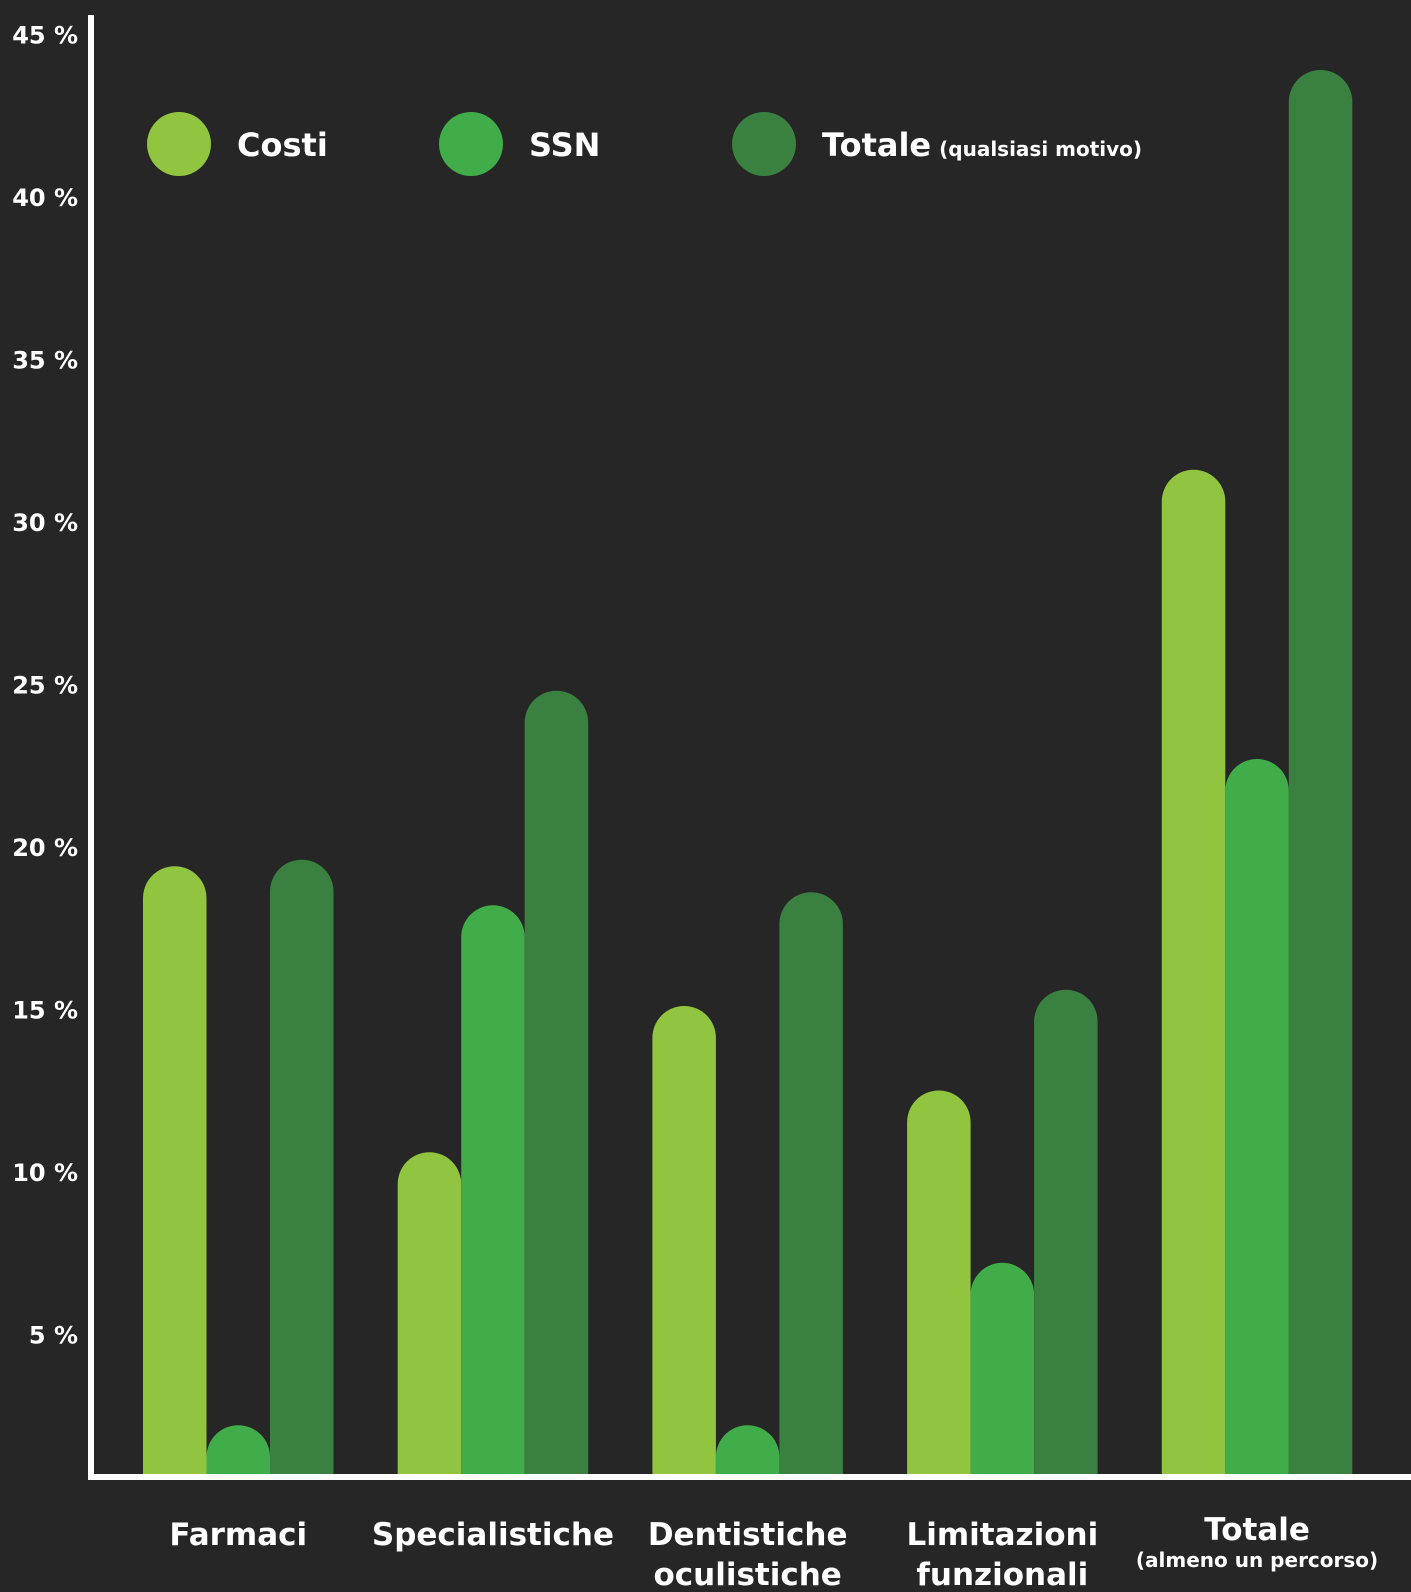  What do you see at coordinates (1257, 1560) in the screenshot?
I see `category-sublabel: (almeno un percorso)` at bounding box center [1257, 1560].